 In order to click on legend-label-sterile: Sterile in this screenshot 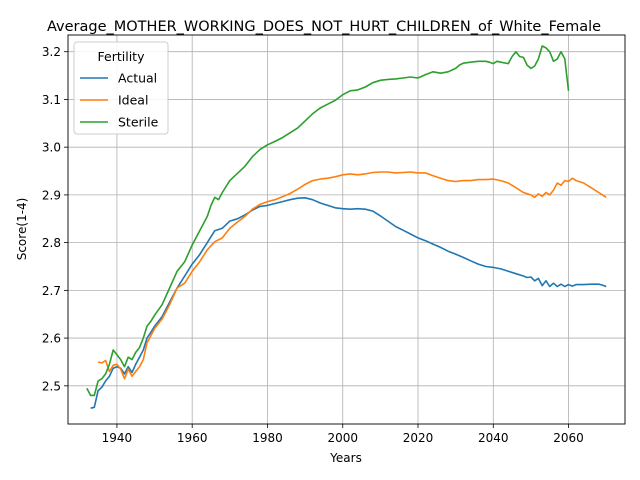, I will do `click(138, 122)`.